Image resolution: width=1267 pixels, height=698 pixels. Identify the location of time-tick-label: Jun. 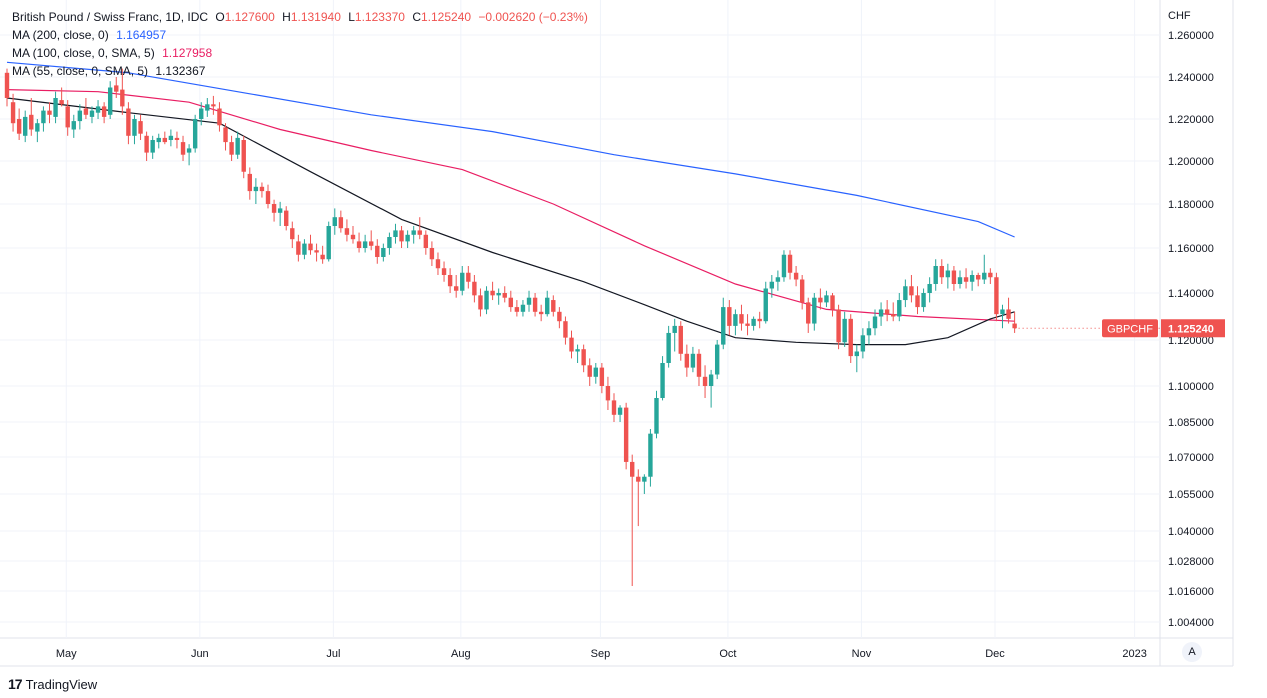
(200, 654).